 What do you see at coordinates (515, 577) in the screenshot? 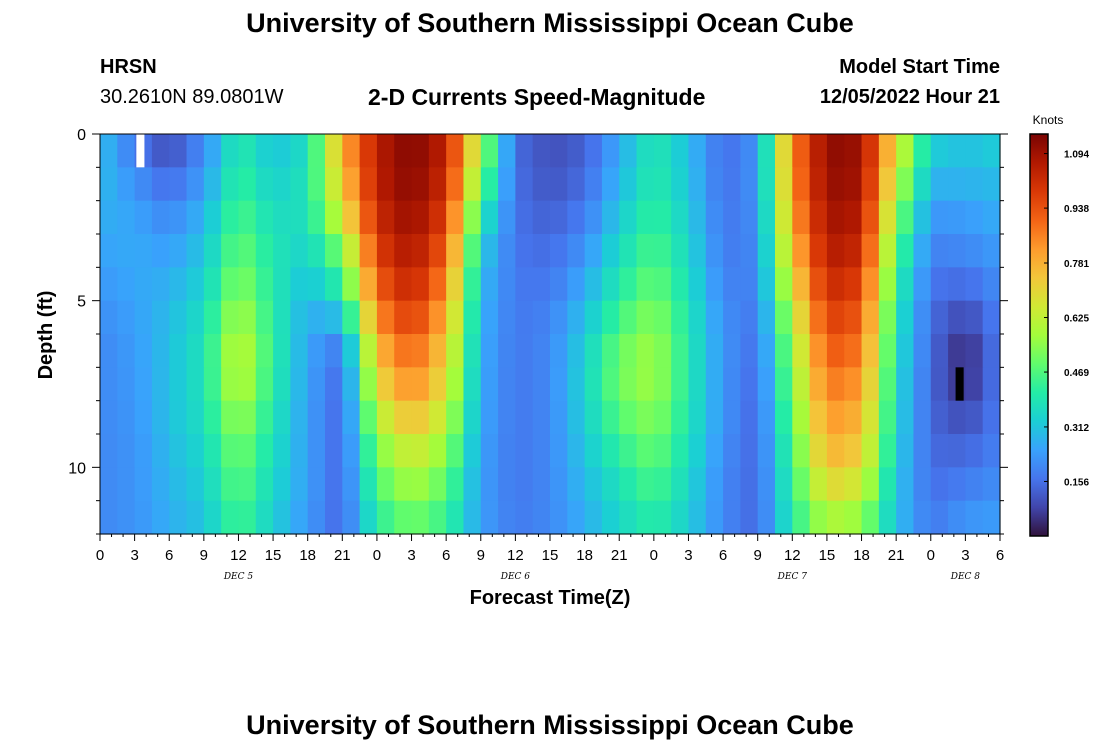
I see `day-label: DEC 6` at bounding box center [515, 577].